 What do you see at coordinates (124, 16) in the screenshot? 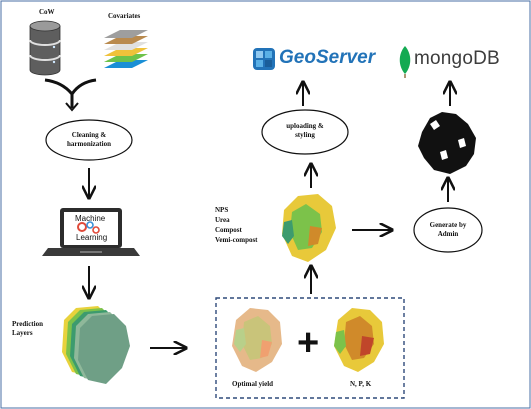
I see `covariates-label: Covariates` at bounding box center [124, 16].